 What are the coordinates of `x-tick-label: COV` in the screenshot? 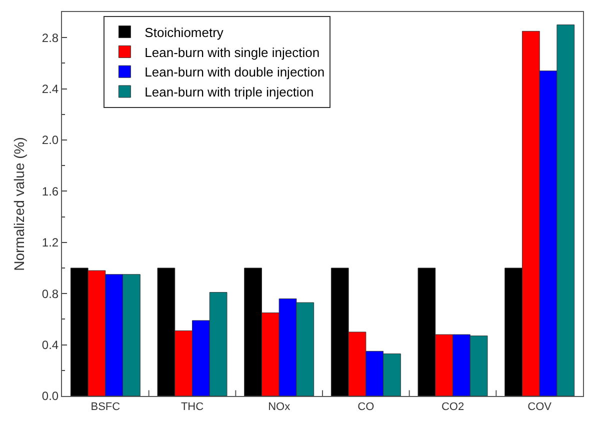 It's located at (540, 407).